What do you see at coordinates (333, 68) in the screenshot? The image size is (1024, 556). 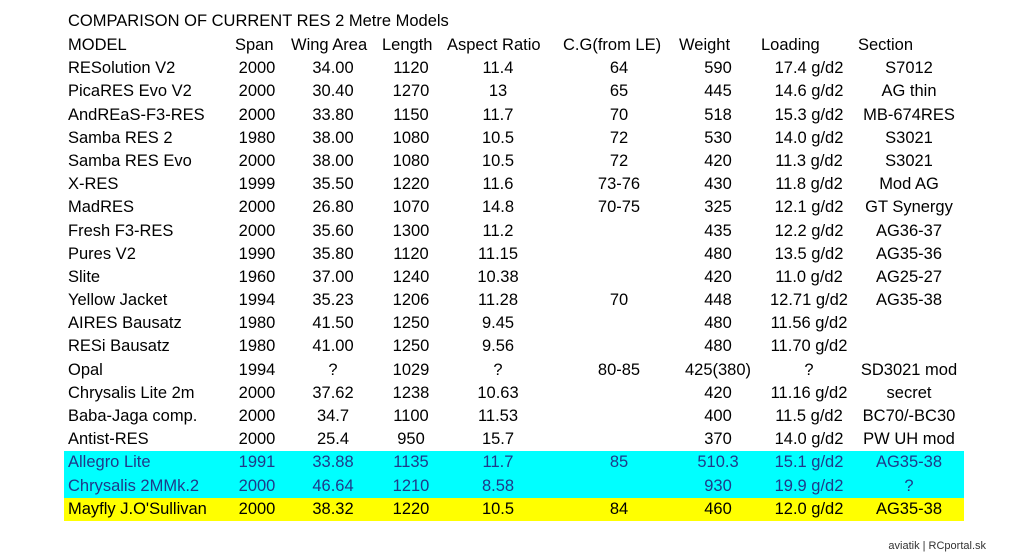 I see `cell-wing-area: 34.00` at bounding box center [333, 68].